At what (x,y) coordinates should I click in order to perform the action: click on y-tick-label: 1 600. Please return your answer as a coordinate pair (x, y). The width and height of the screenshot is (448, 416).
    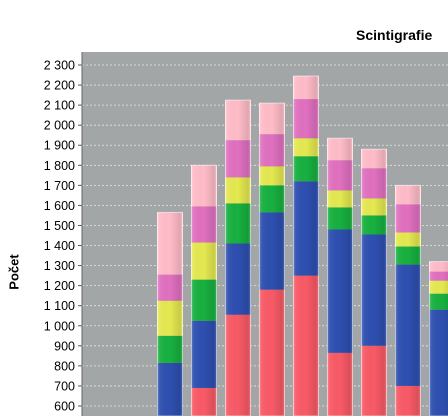
    Looking at the image, I should click on (59, 206).